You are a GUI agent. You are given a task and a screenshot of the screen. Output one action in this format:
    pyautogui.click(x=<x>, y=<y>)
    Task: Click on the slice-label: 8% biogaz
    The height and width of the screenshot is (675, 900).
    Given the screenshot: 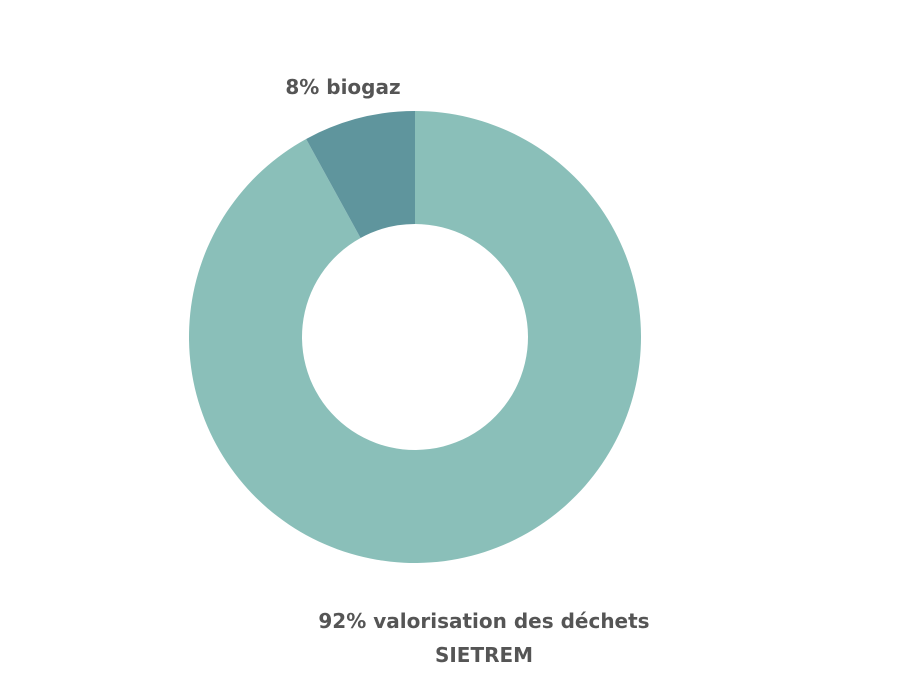 What is the action you would take?
    pyautogui.click(x=343, y=87)
    